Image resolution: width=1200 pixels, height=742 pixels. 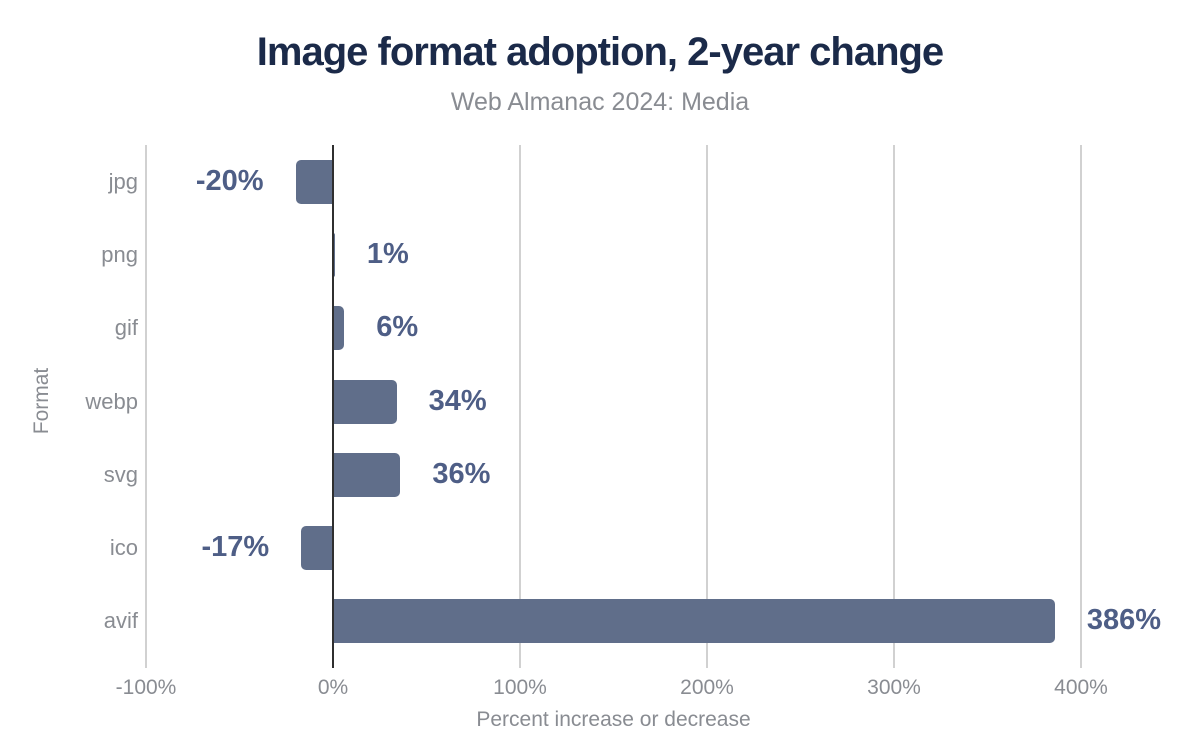 What do you see at coordinates (600, 102) in the screenshot?
I see `chart-subtitle: Web Almanac 2024: Media` at bounding box center [600, 102].